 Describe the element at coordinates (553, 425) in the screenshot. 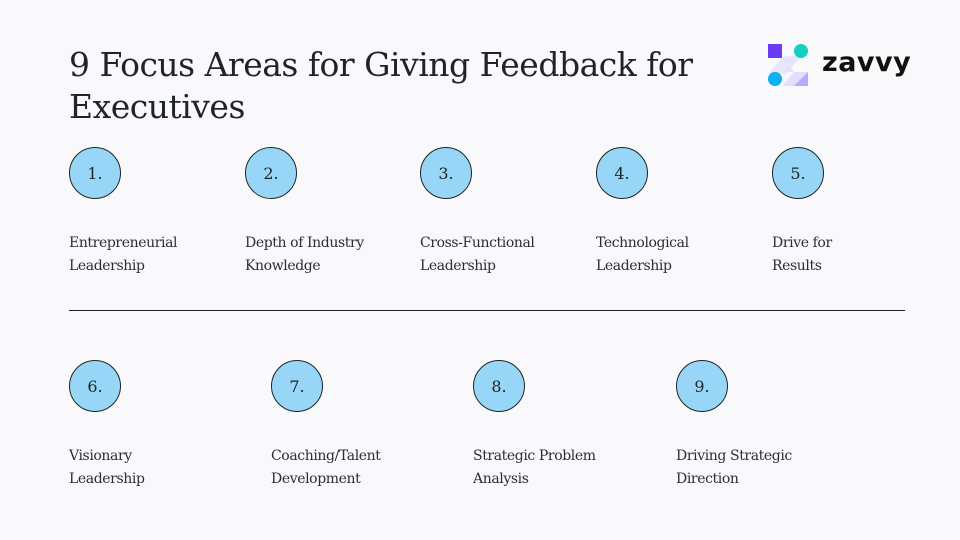

I see `focus-area-8: 8. Strategic Problem Analysis` at that location.